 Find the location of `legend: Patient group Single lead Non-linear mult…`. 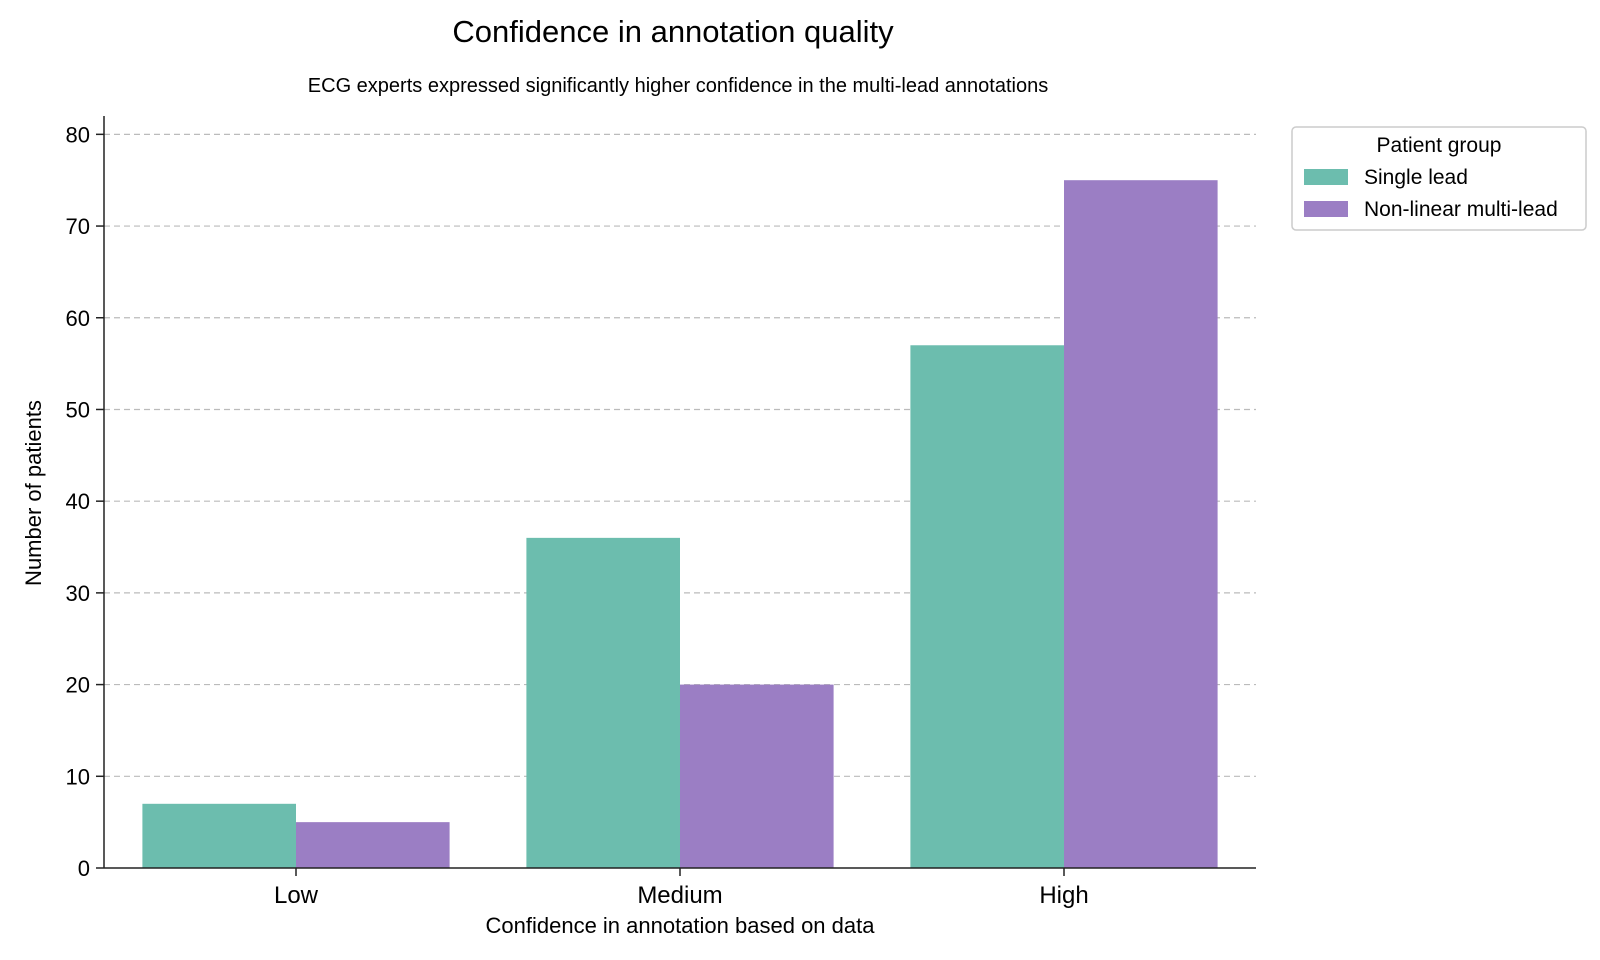

legend: Patient group Single lead Non-linear mult… is located at coordinates (1439, 178).